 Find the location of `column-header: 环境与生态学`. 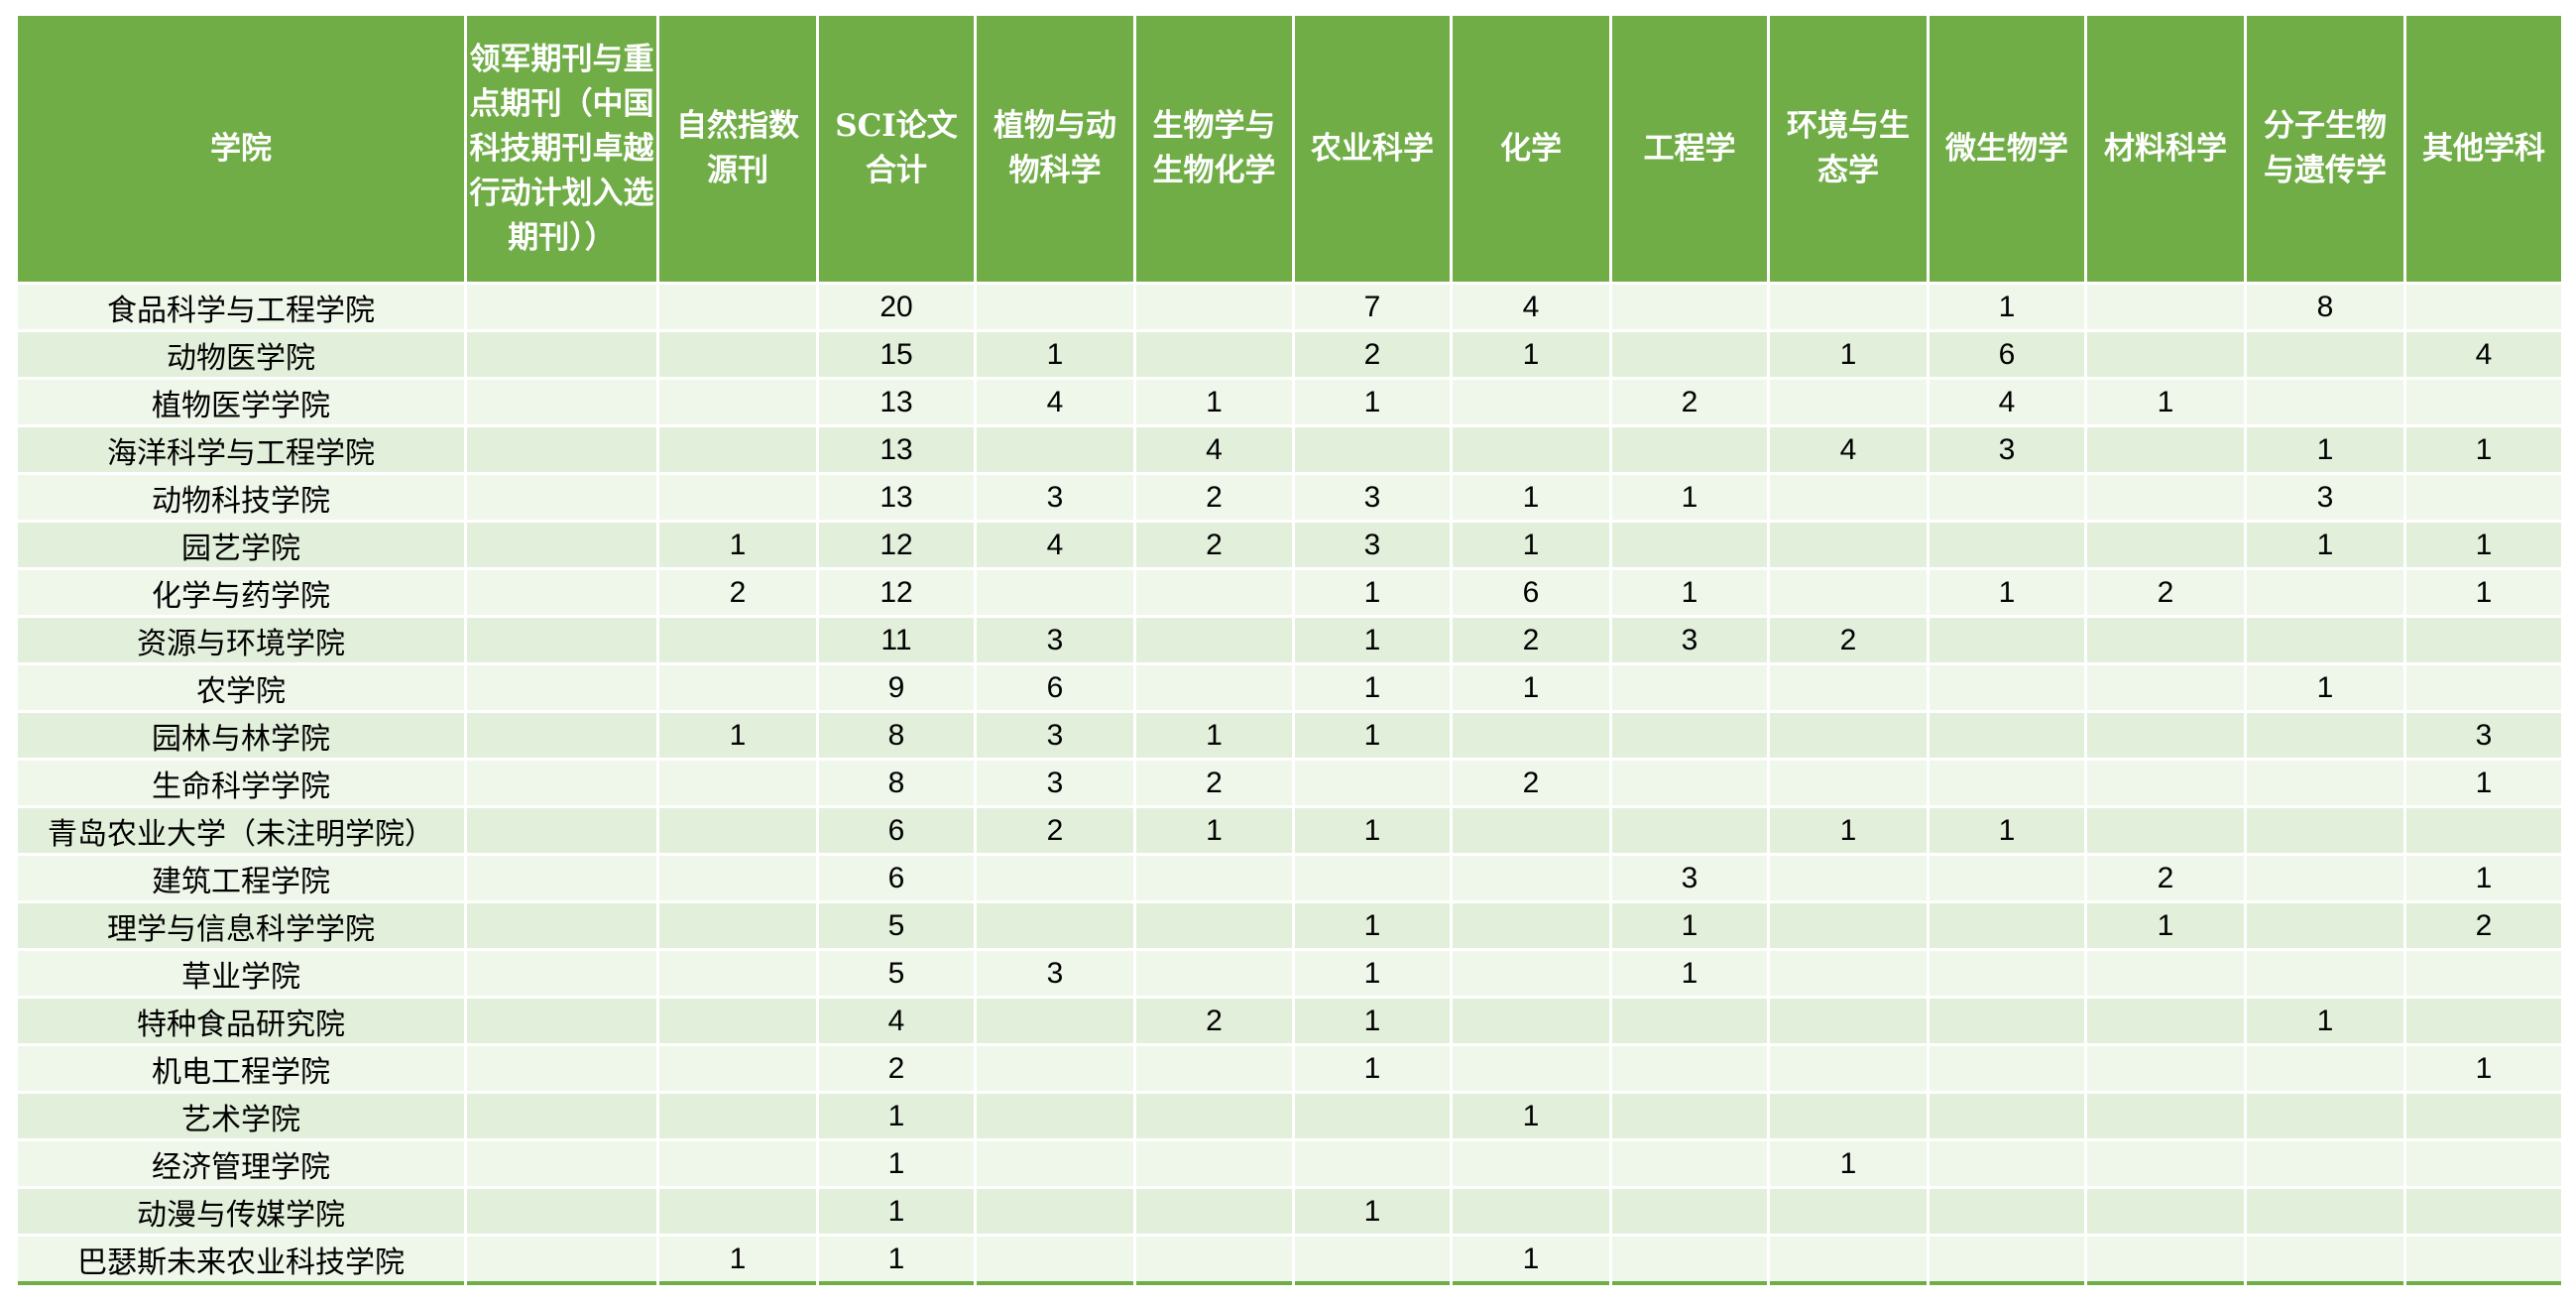

column-header: 环境与生态学 is located at coordinates (1849, 149).